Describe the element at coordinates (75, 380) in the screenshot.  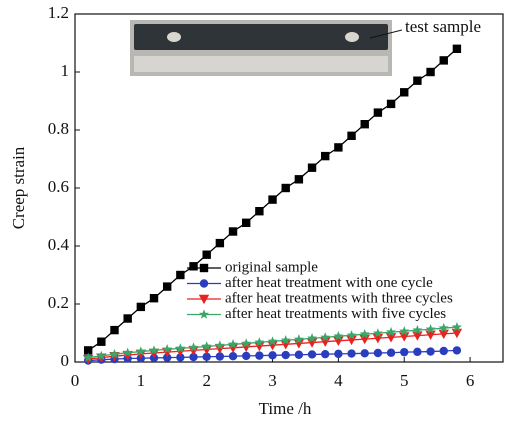
I see `x-tick-label: 0` at that location.